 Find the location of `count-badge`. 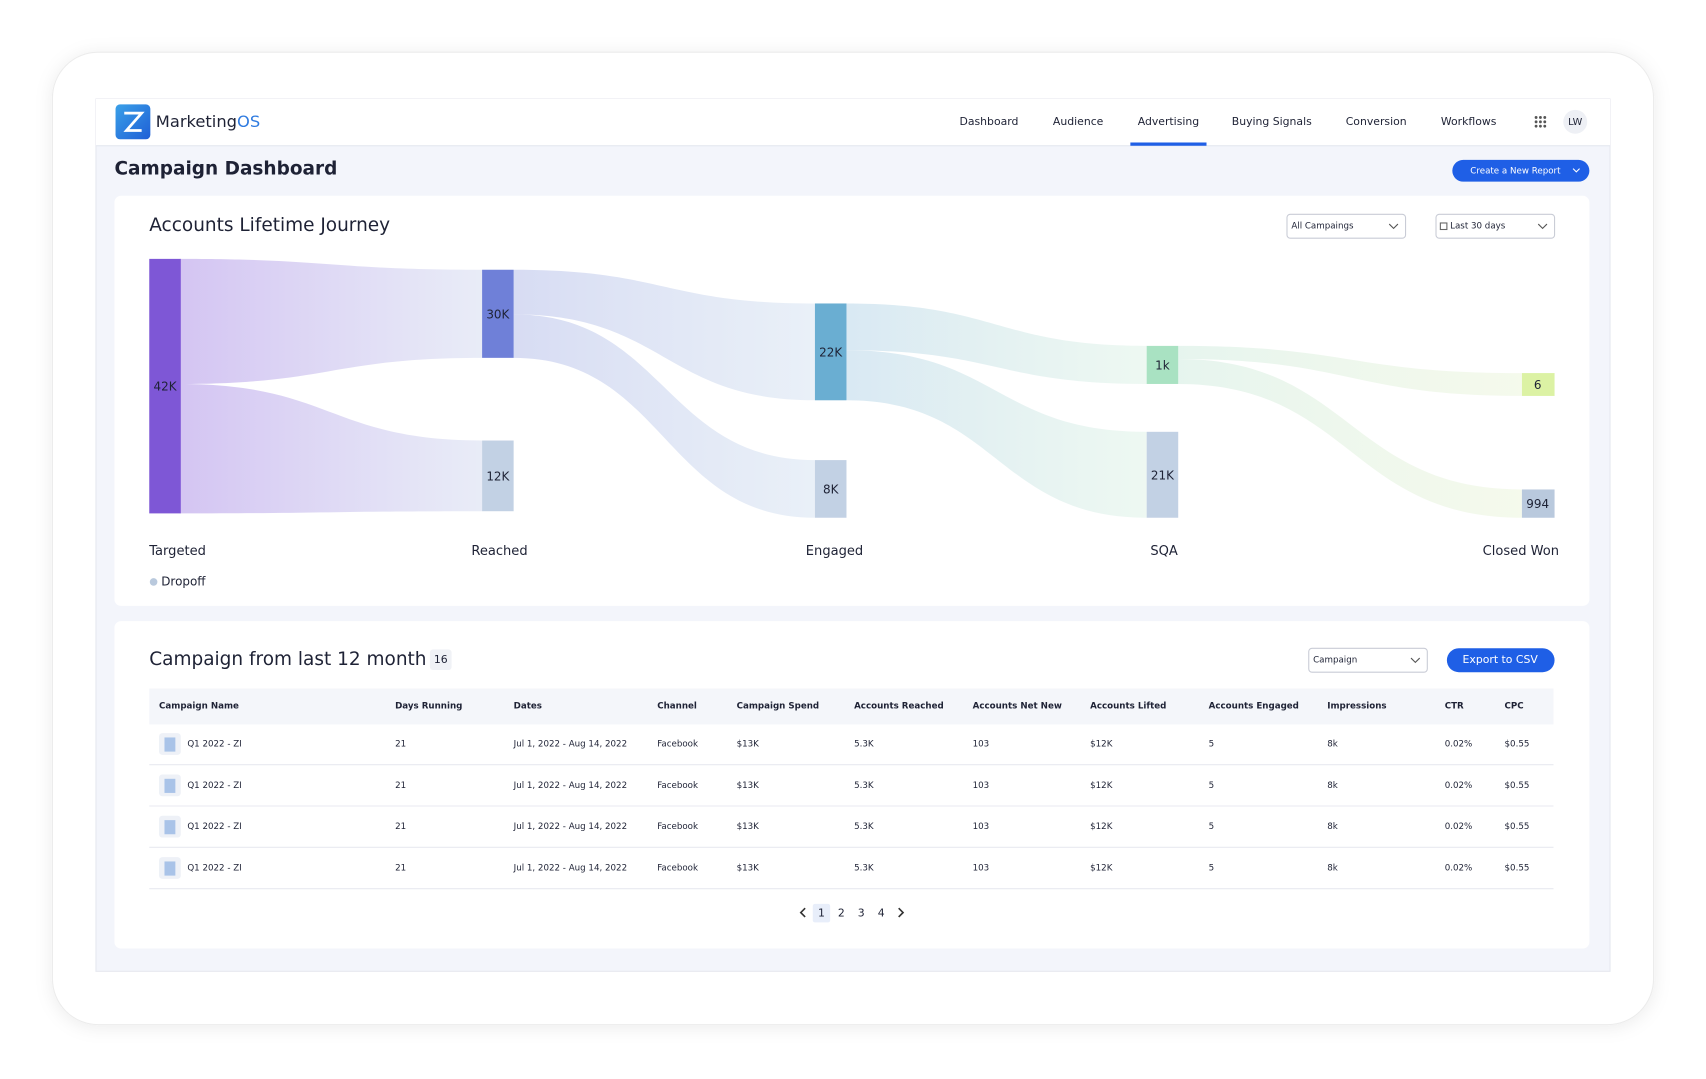

count-badge is located at coordinates (440, 660).